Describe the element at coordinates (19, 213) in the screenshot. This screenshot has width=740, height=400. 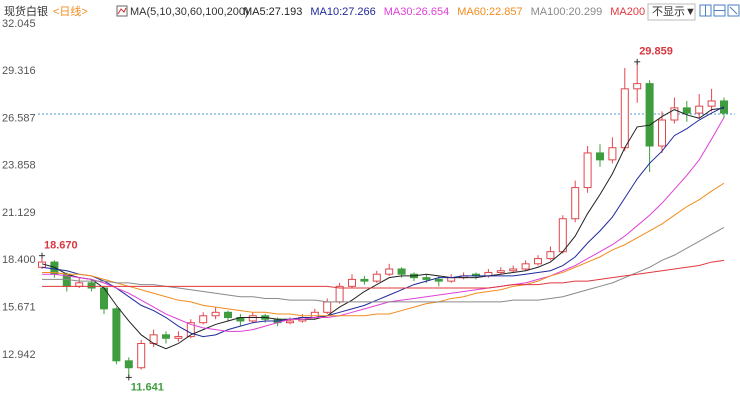
I see `y-tick-label: 21.129` at that location.